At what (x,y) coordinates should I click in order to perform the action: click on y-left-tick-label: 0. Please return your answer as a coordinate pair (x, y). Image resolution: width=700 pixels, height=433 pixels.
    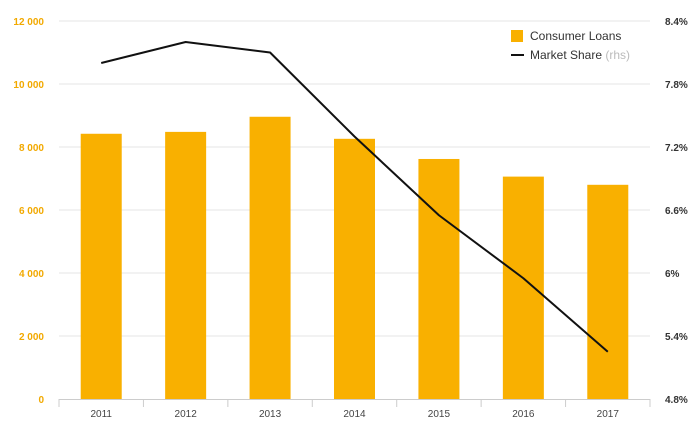
    Looking at the image, I should click on (41, 400).